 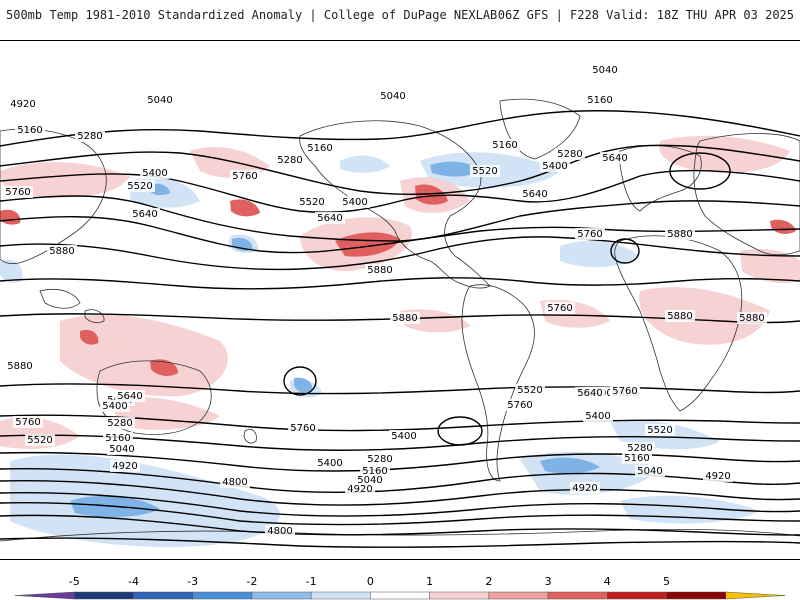 What do you see at coordinates (660, 178) in the screenshot?
I see `europe-outline` at bounding box center [660, 178].